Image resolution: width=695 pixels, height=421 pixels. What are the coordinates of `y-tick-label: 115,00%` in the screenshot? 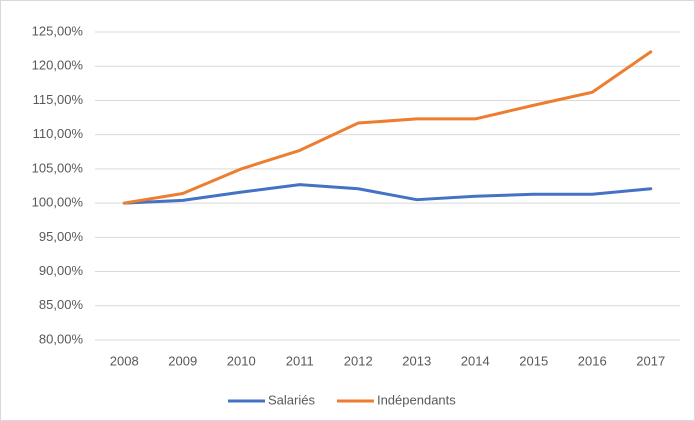 It's located at (58, 99).